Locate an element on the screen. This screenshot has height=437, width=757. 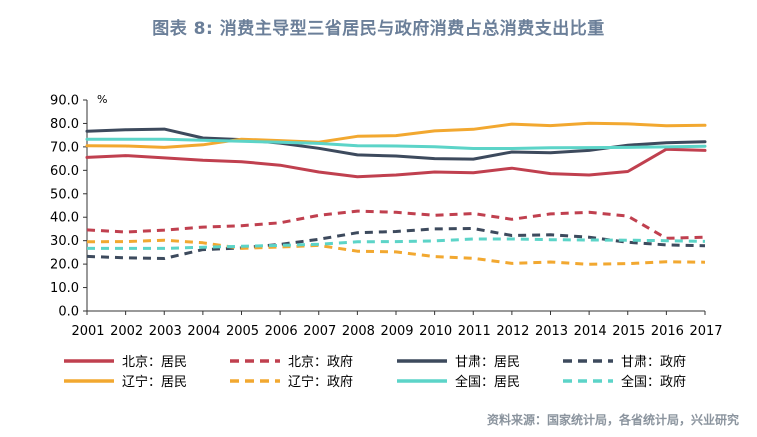
x-tick-label: 2014 is located at coordinates (590, 331).